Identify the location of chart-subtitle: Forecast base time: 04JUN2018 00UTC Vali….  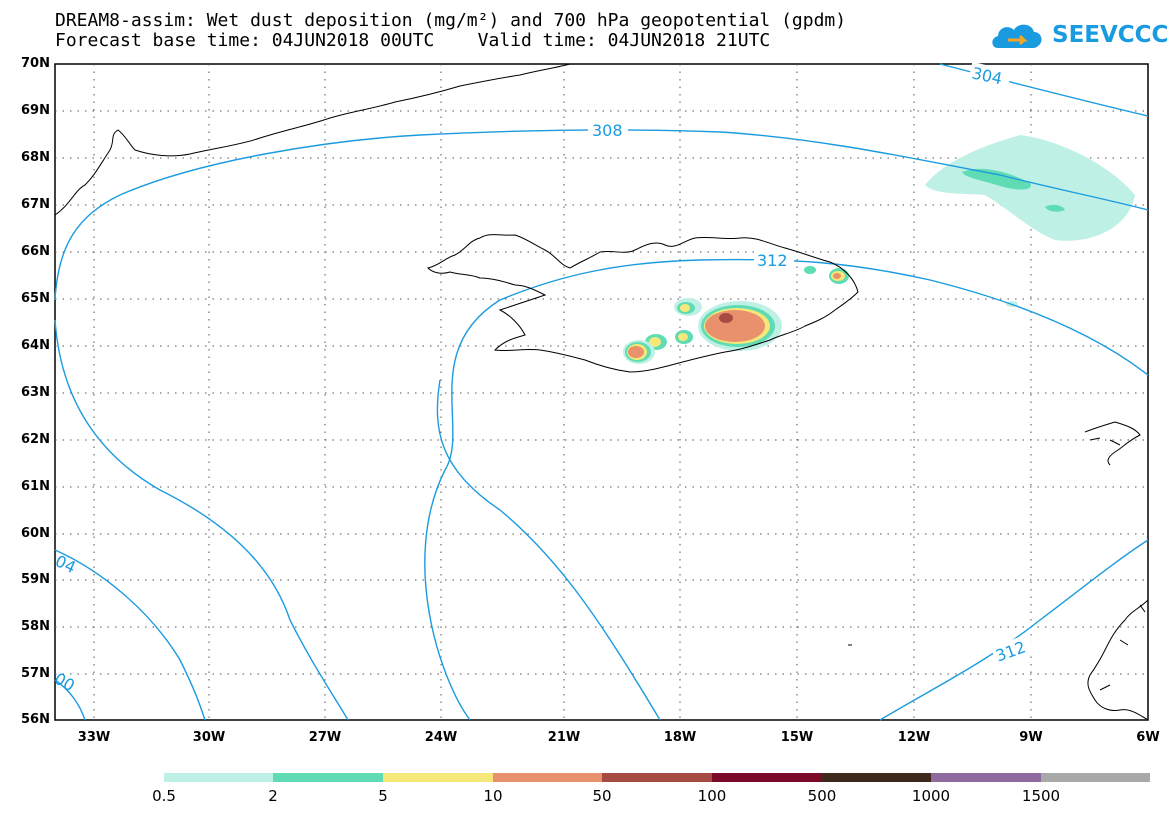
(413, 40).